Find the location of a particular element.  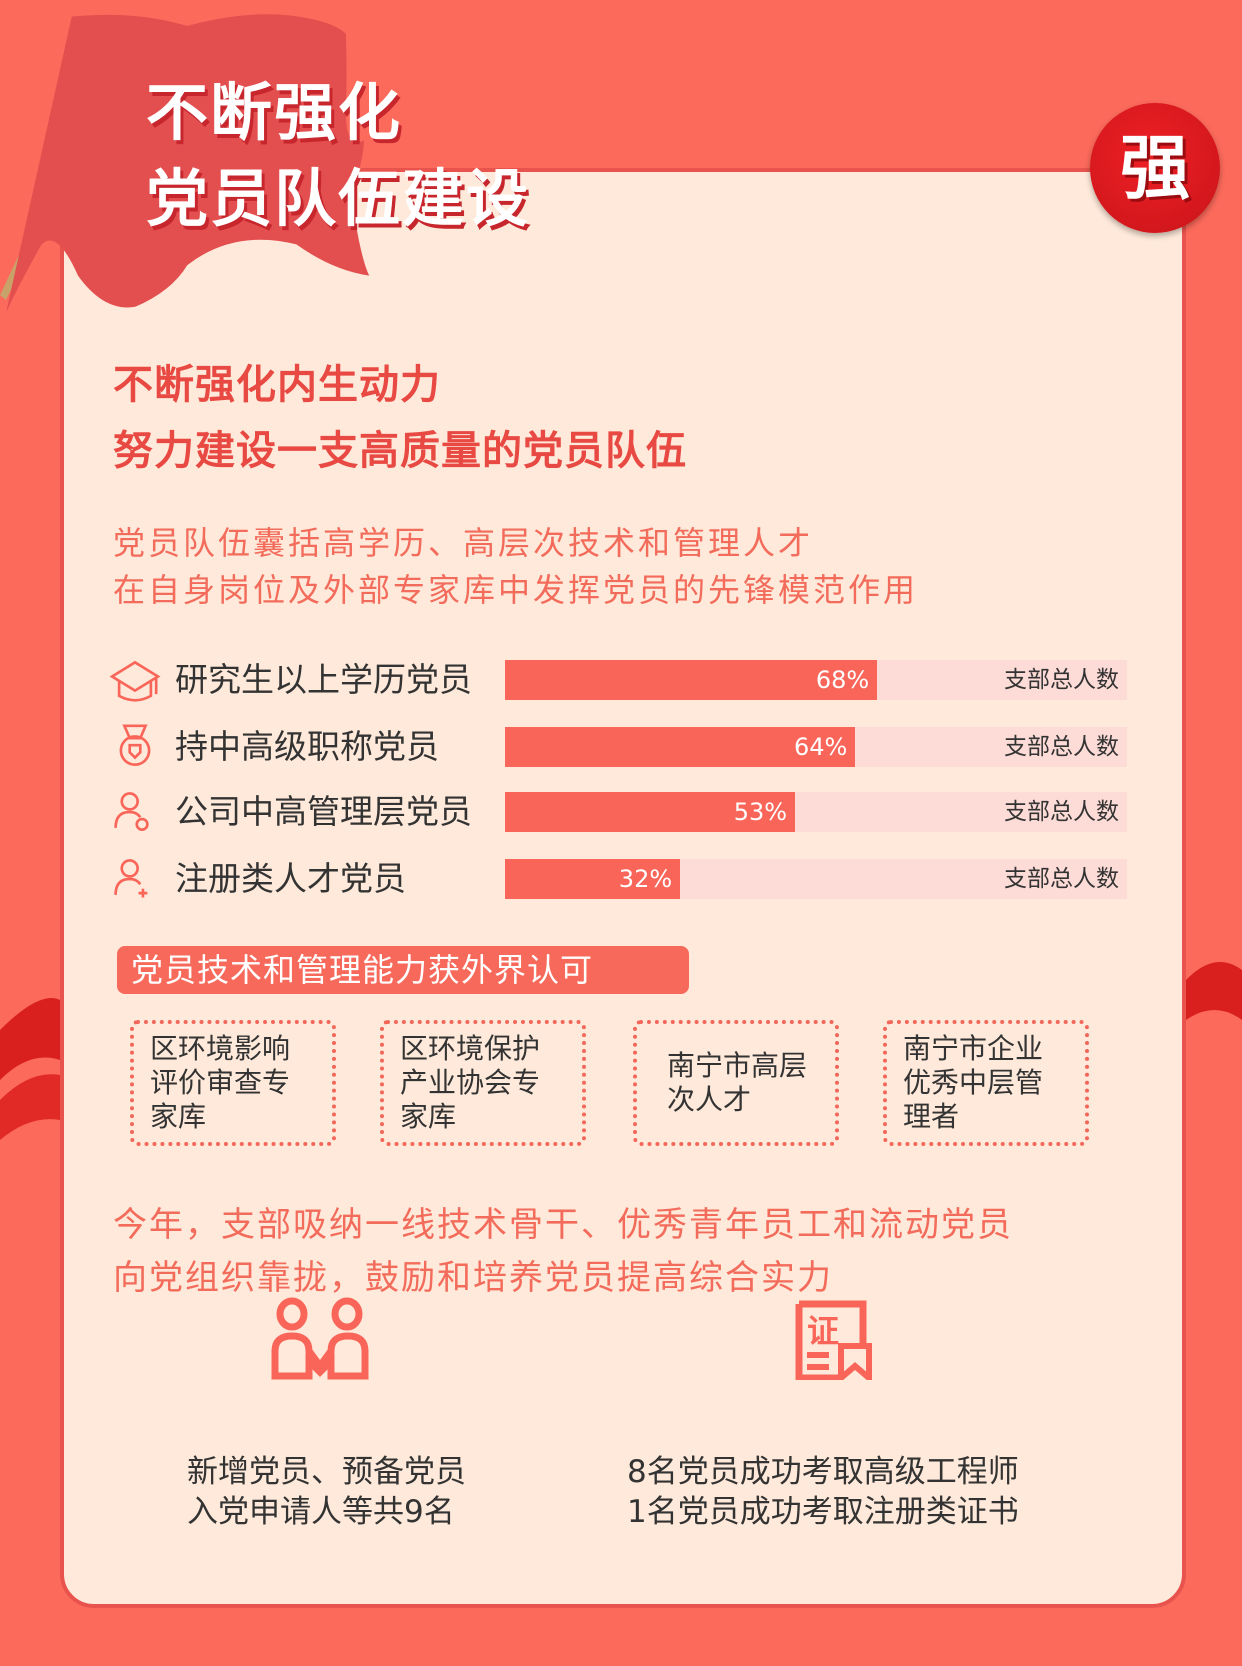

achievement-caption-right: 8名党员成功考取高级工程师 1名党员成功考取注册类证书 is located at coordinates (823, 1492).